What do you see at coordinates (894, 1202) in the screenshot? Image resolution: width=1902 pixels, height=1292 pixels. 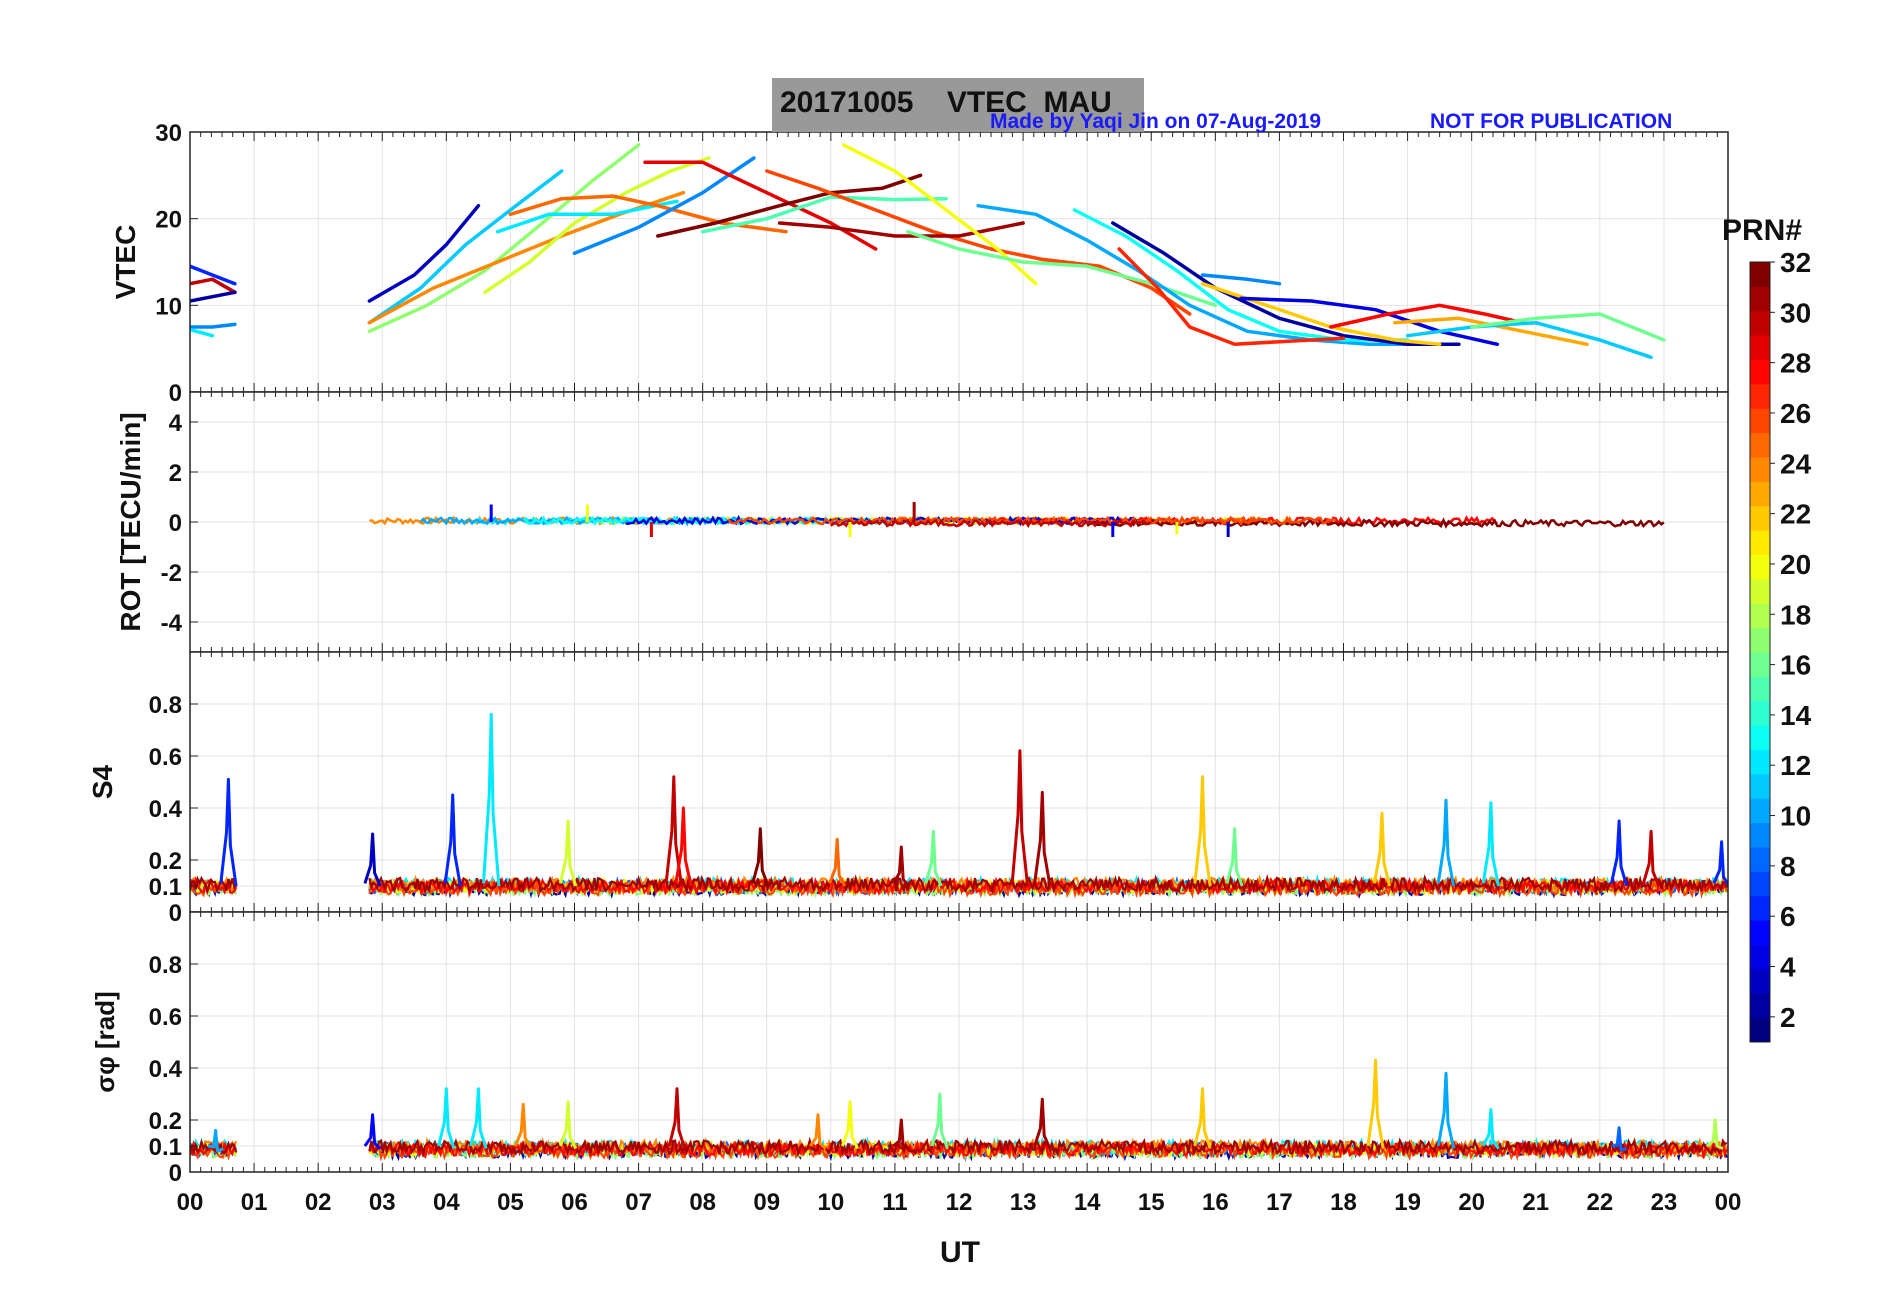 I see `x-tick-label: 11` at bounding box center [894, 1202].